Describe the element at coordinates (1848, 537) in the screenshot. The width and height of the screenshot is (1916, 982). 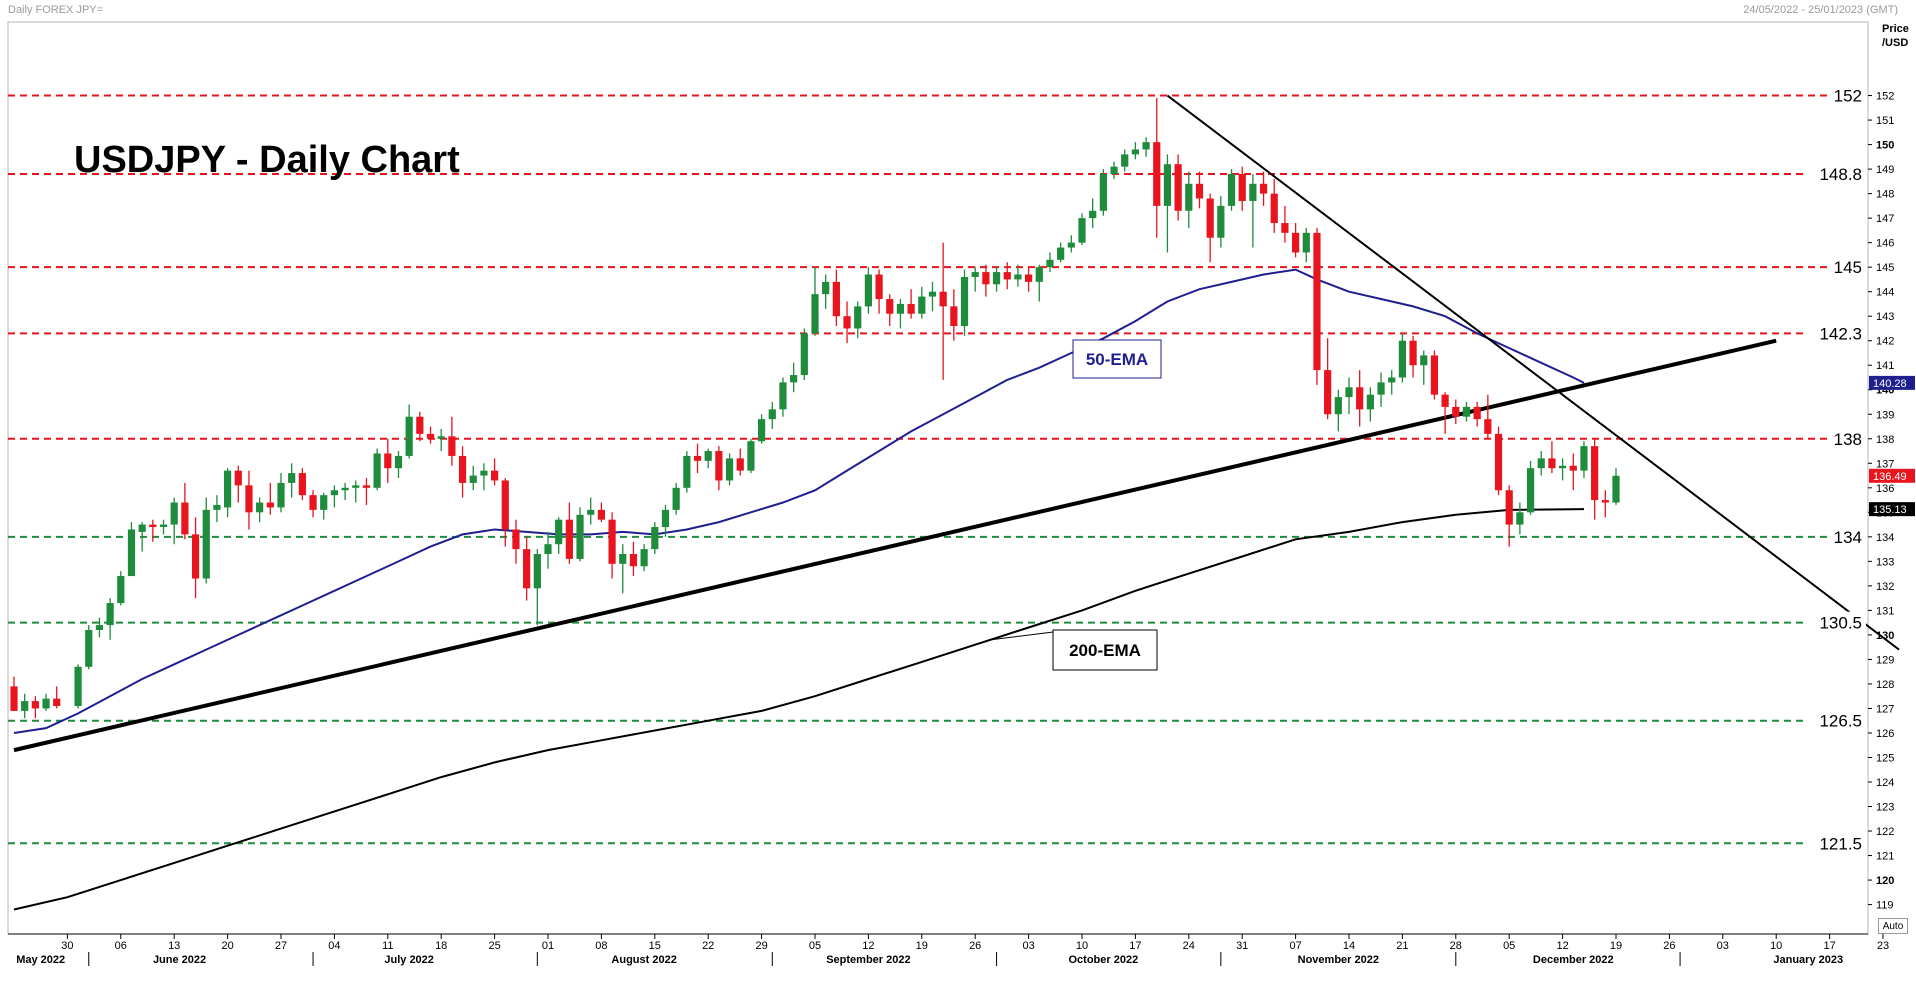
I see `level-label: 134` at that location.